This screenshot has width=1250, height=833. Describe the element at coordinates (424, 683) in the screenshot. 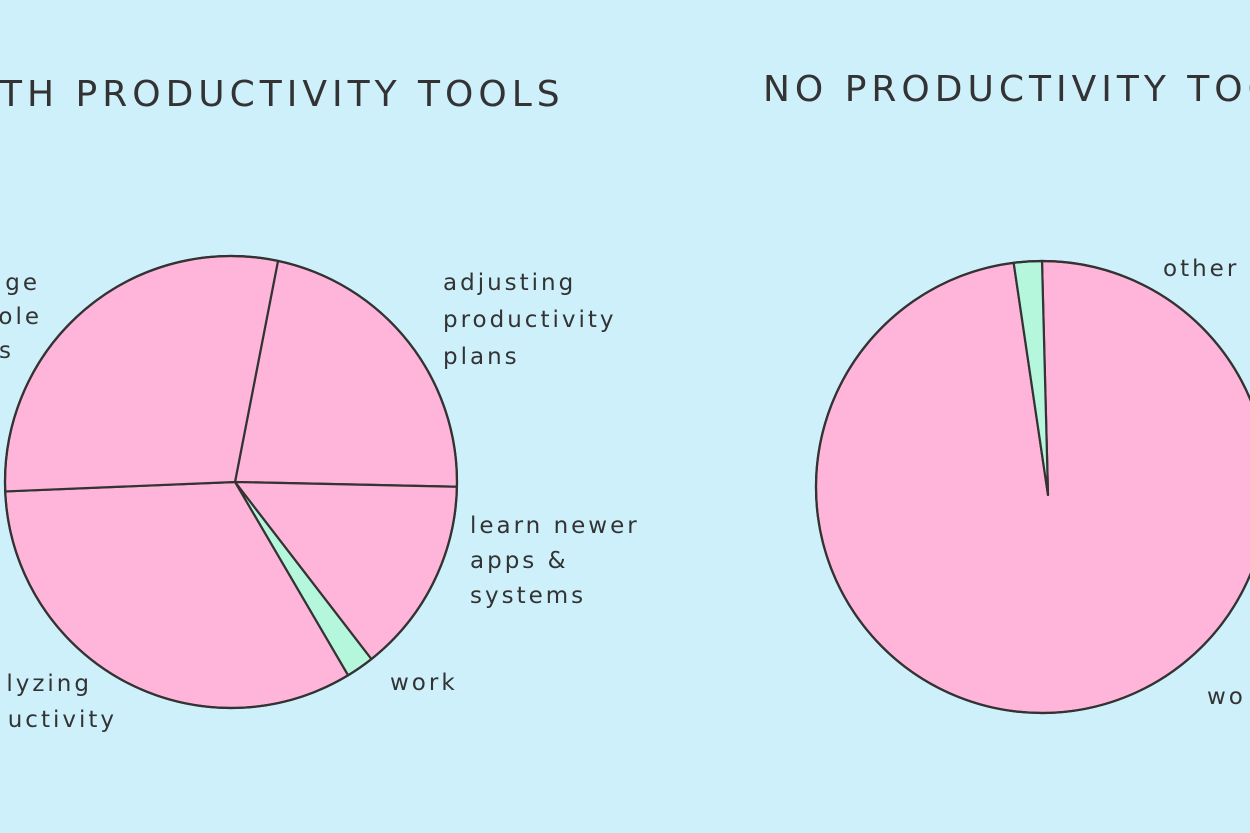

I see `slice-label: work` at that location.